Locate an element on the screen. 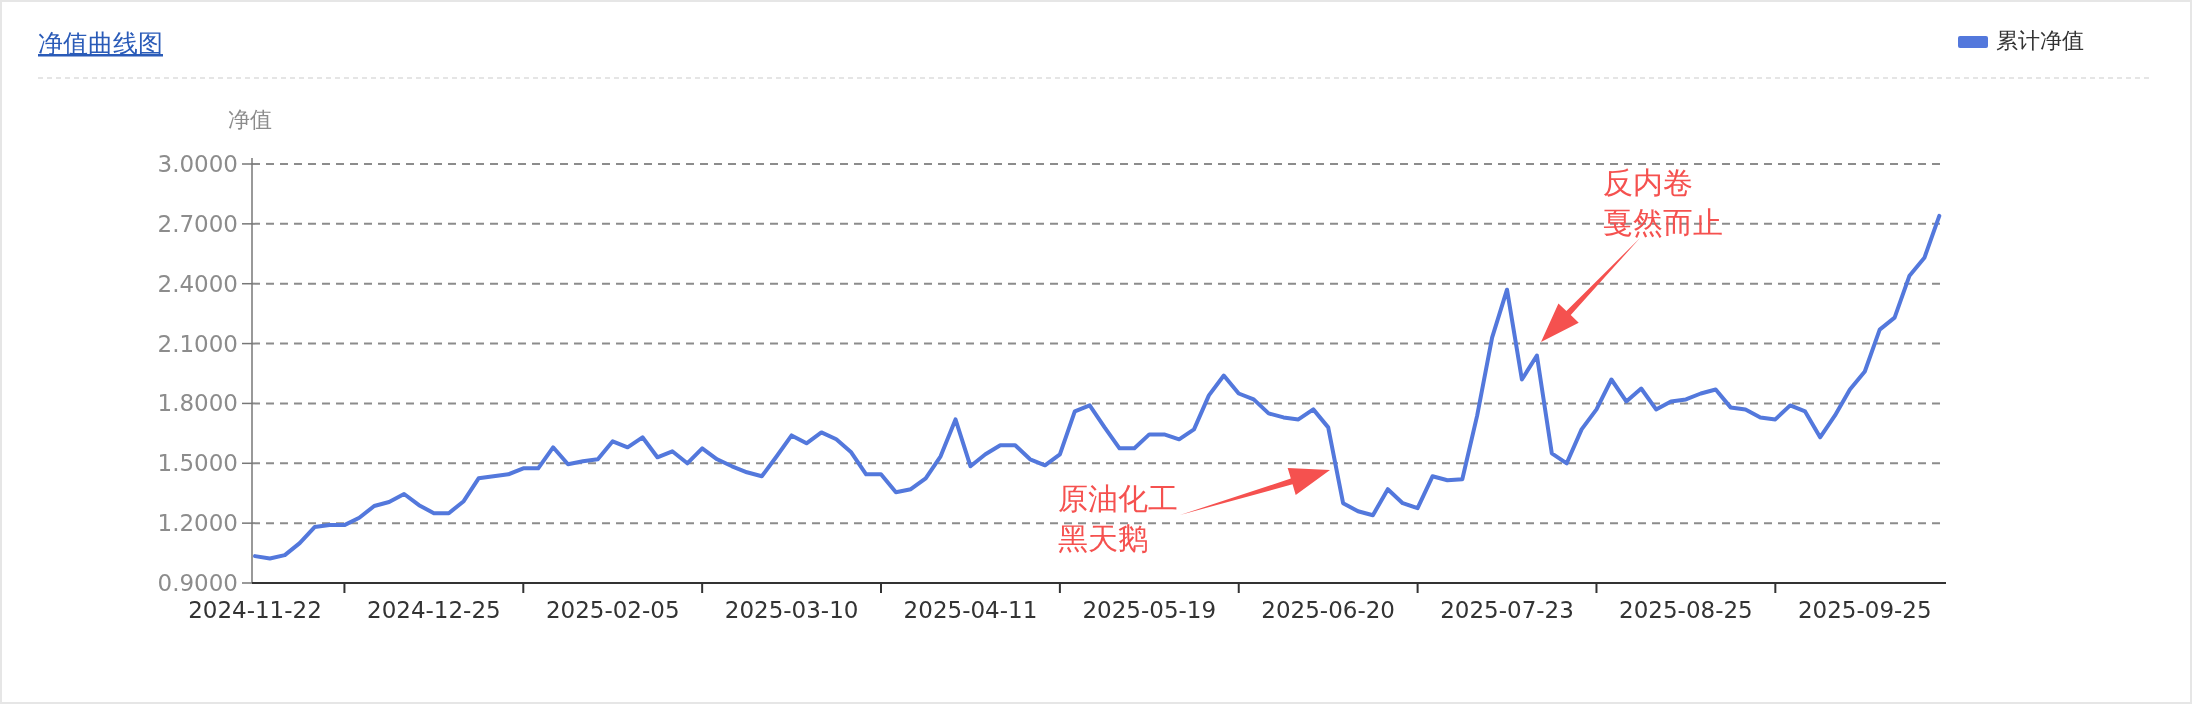  y-tick-label: 1.8000 is located at coordinates (197, 403).